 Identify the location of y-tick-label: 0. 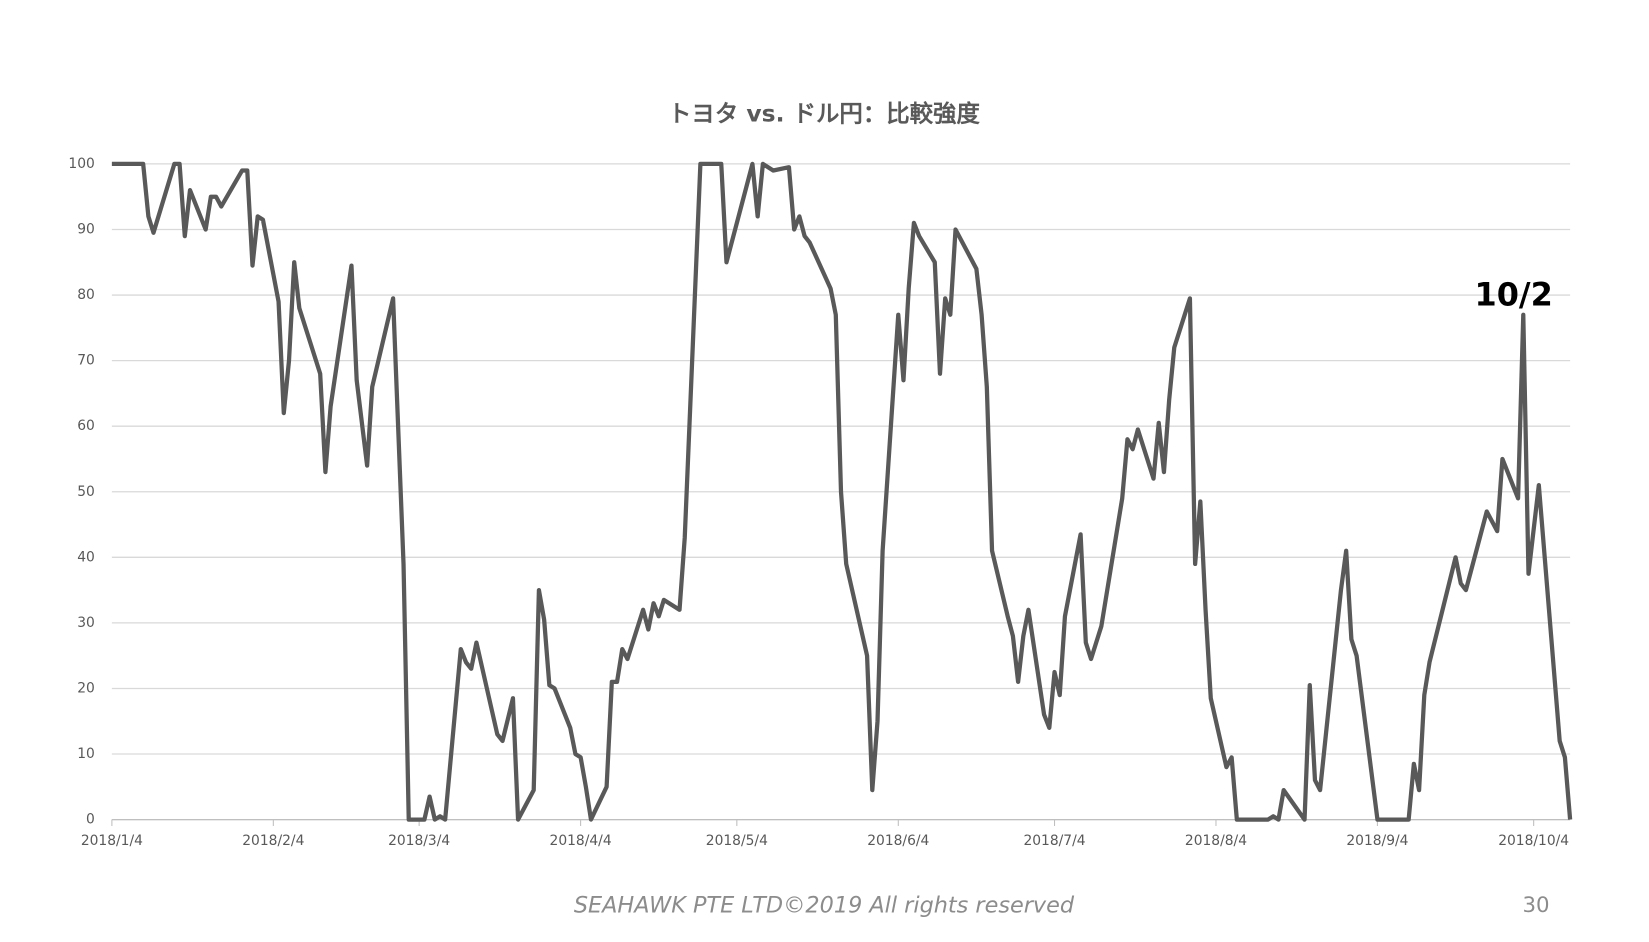
(90, 820).